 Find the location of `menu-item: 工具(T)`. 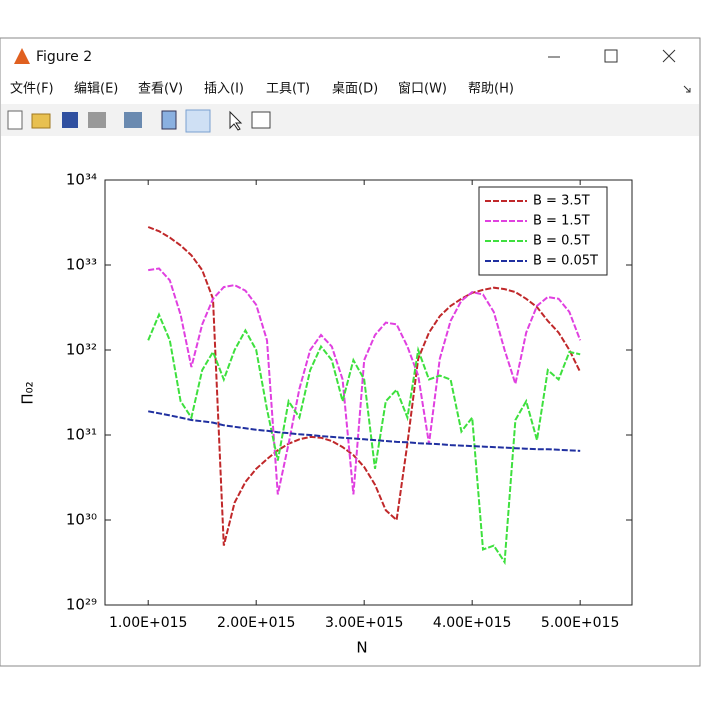

menu-item: 工具(T) is located at coordinates (288, 89).